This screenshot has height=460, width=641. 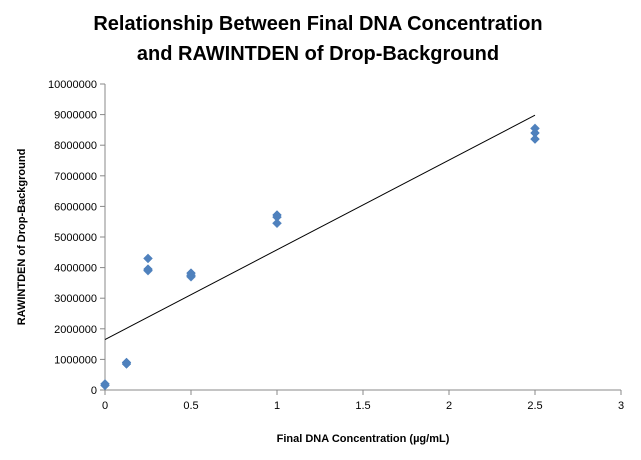 I want to click on x-tick-label: 0, so click(x=105, y=406).